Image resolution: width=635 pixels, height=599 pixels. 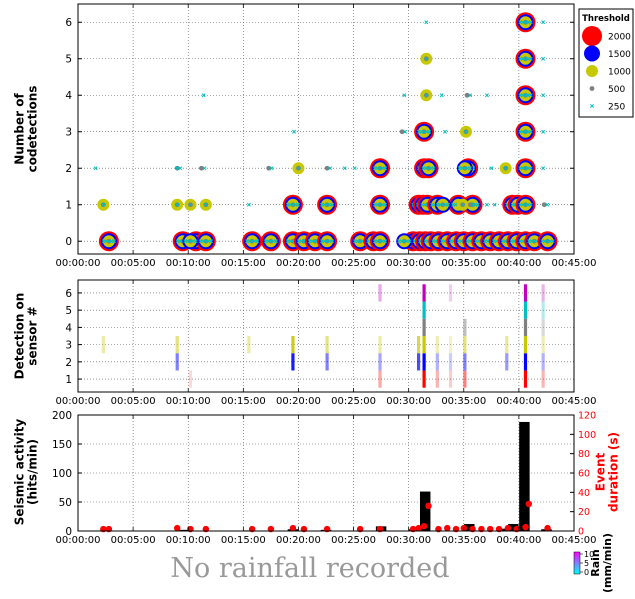 I want to click on x-tick-label: 00:05:00, so click(x=133, y=263).